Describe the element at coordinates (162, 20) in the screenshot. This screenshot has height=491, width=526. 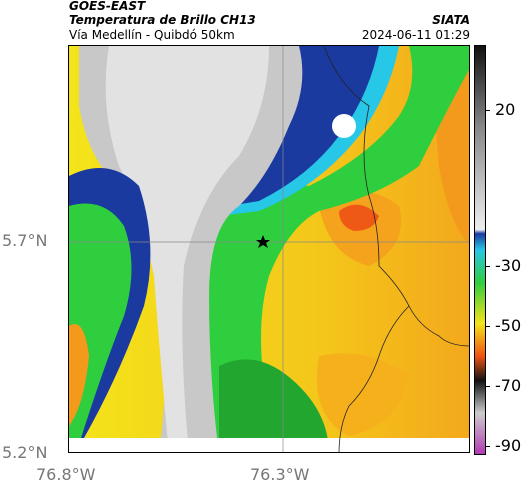
I see `product-title: Temperatura de Brillo CH13` at that location.